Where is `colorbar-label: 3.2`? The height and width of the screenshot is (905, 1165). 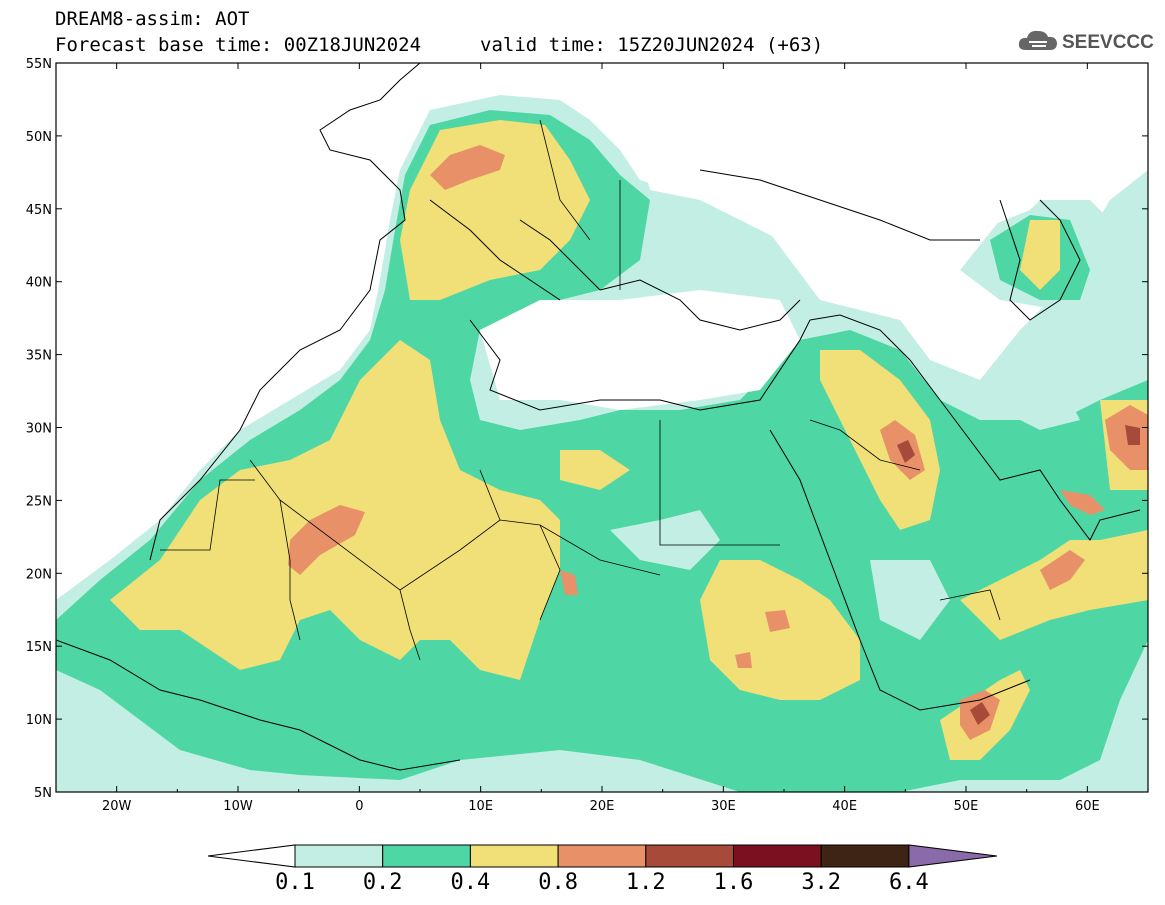 colorbar-label: 3.2 is located at coordinates (821, 882).